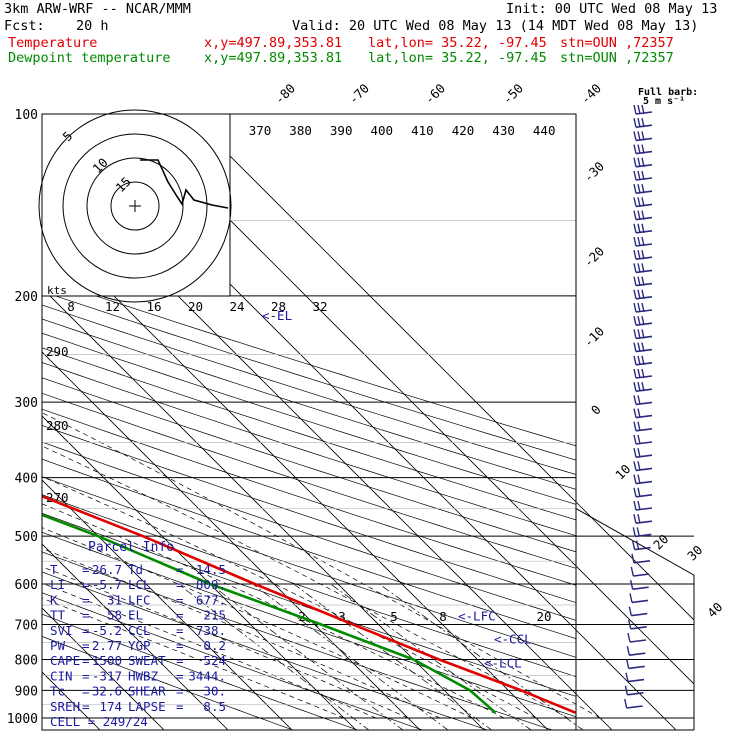 The width and height of the screenshot is (740, 740). What do you see at coordinates (57, 351) in the screenshot?
I see `theta-label: 290` at bounding box center [57, 351].